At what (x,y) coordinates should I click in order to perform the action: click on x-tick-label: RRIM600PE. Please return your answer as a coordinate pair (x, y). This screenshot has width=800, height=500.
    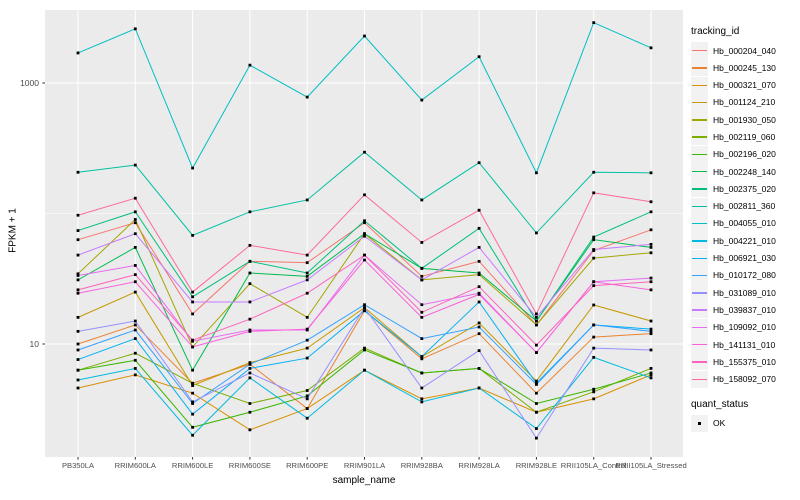
    Looking at the image, I should click on (307, 465).